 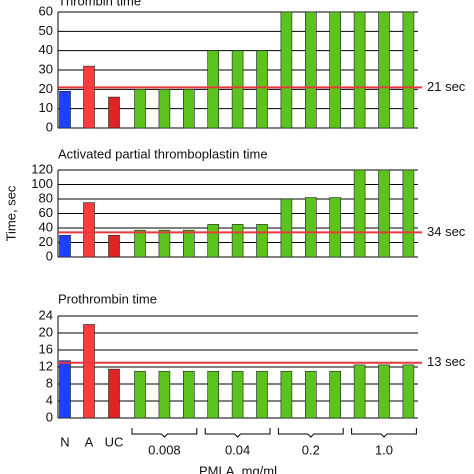 I want to click on x-tick-label: A, so click(x=89, y=441).